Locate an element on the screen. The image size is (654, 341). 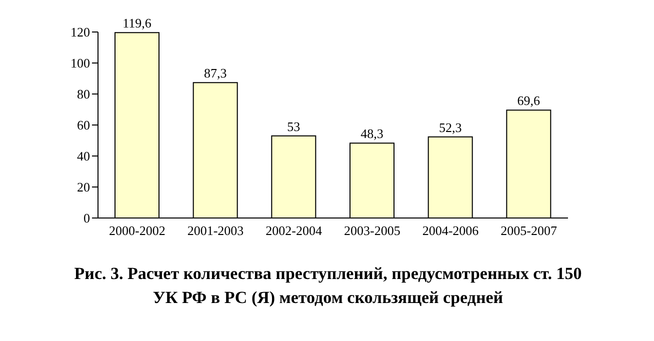
y-tick-label: 20 is located at coordinates (83, 187).